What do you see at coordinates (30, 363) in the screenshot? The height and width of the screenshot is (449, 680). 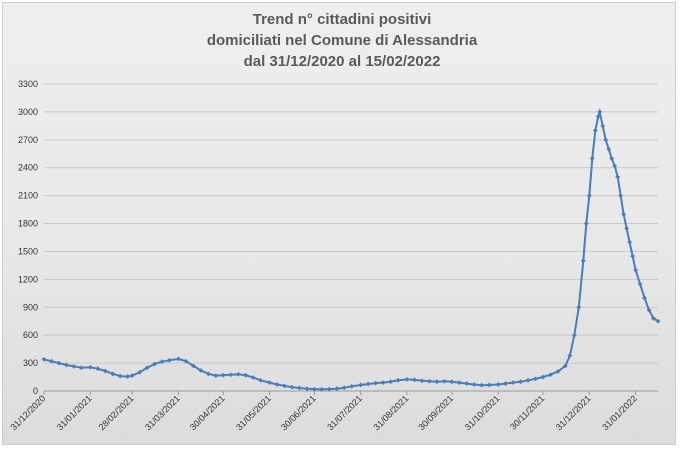 I see `y-tick-label: 300` at bounding box center [30, 363].